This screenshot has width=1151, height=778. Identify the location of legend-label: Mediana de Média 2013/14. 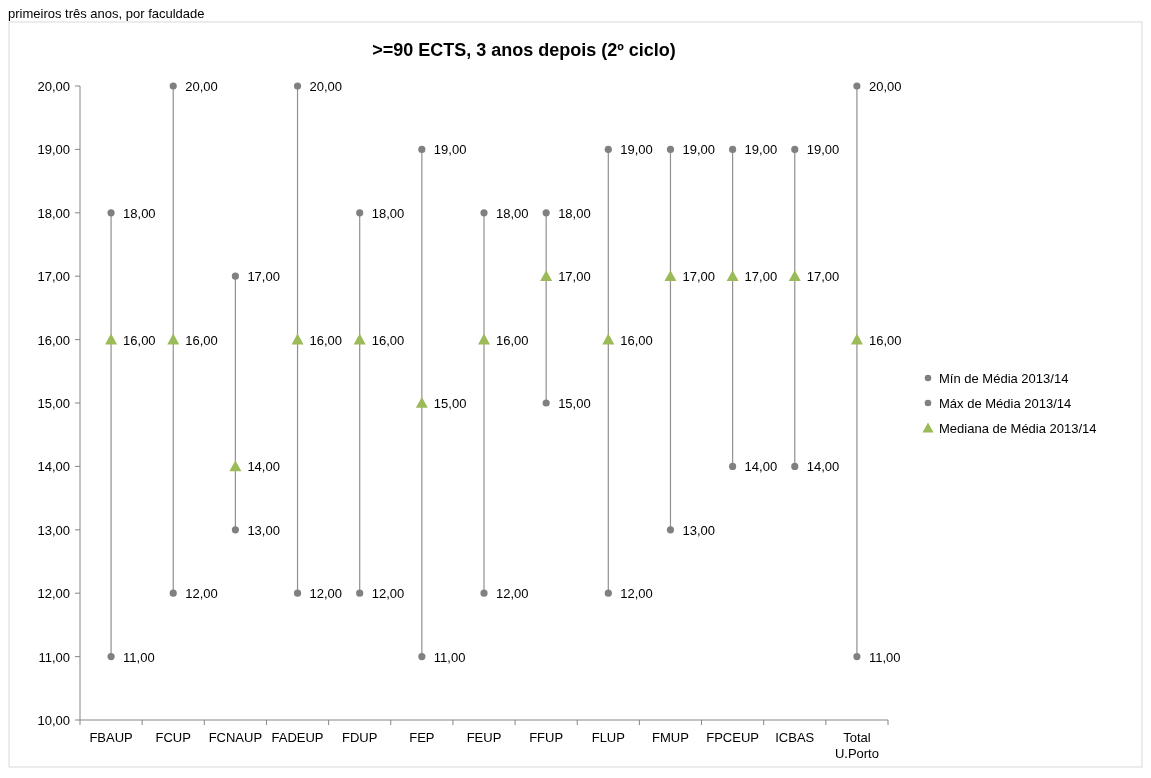
(1018, 428).